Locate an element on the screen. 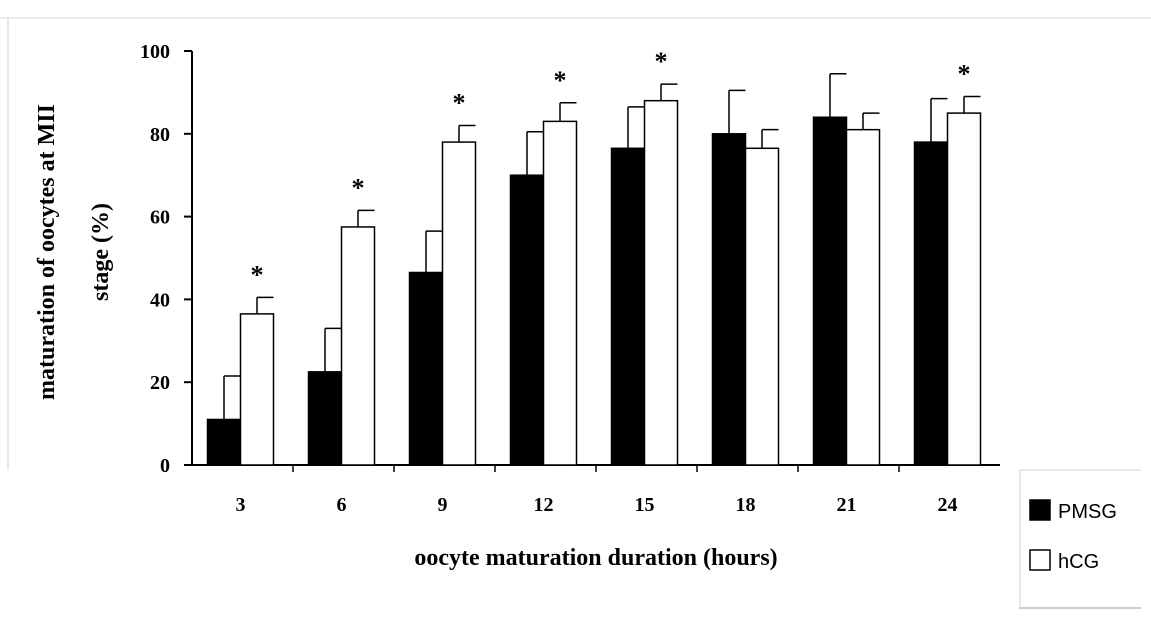 The image size is (1151, 635). y-tick-label: 80 is located at coordinates (160, 135).